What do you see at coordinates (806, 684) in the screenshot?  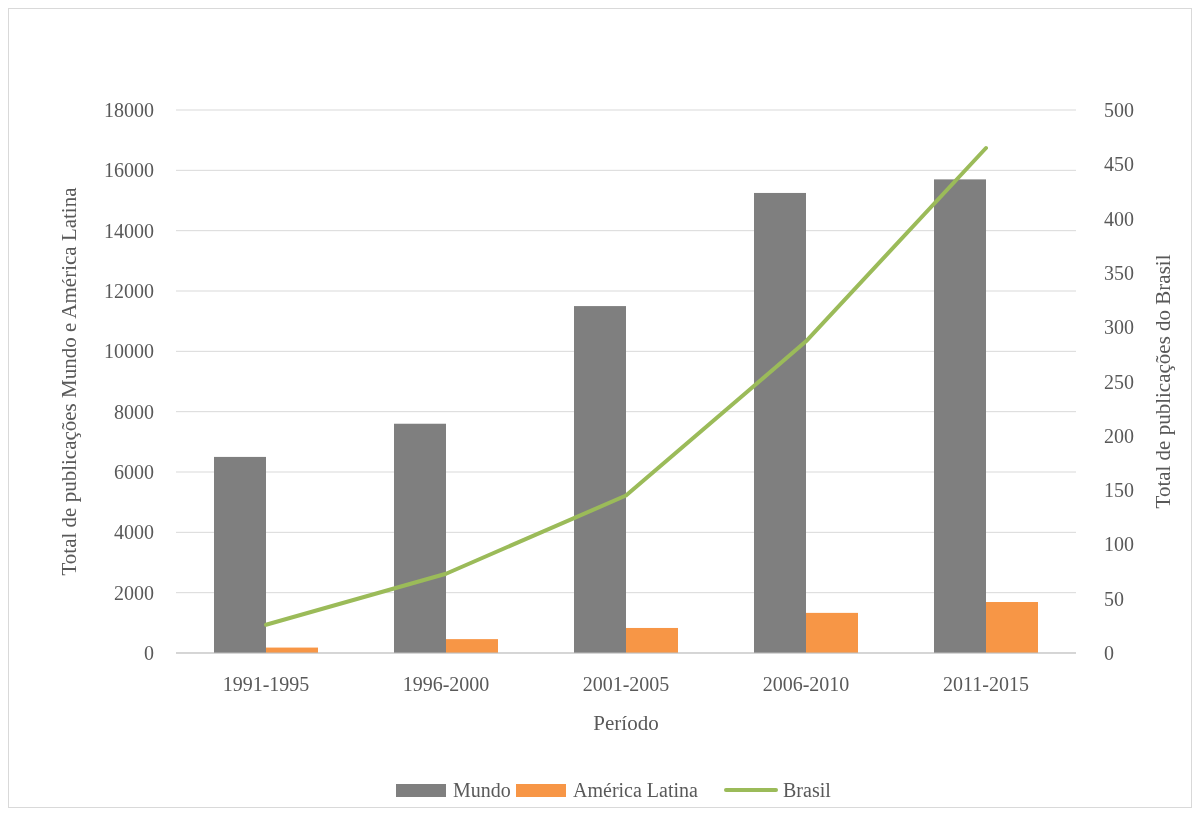 I see `x-tick-label: 2006-2010` at bounding box center [806, 684].